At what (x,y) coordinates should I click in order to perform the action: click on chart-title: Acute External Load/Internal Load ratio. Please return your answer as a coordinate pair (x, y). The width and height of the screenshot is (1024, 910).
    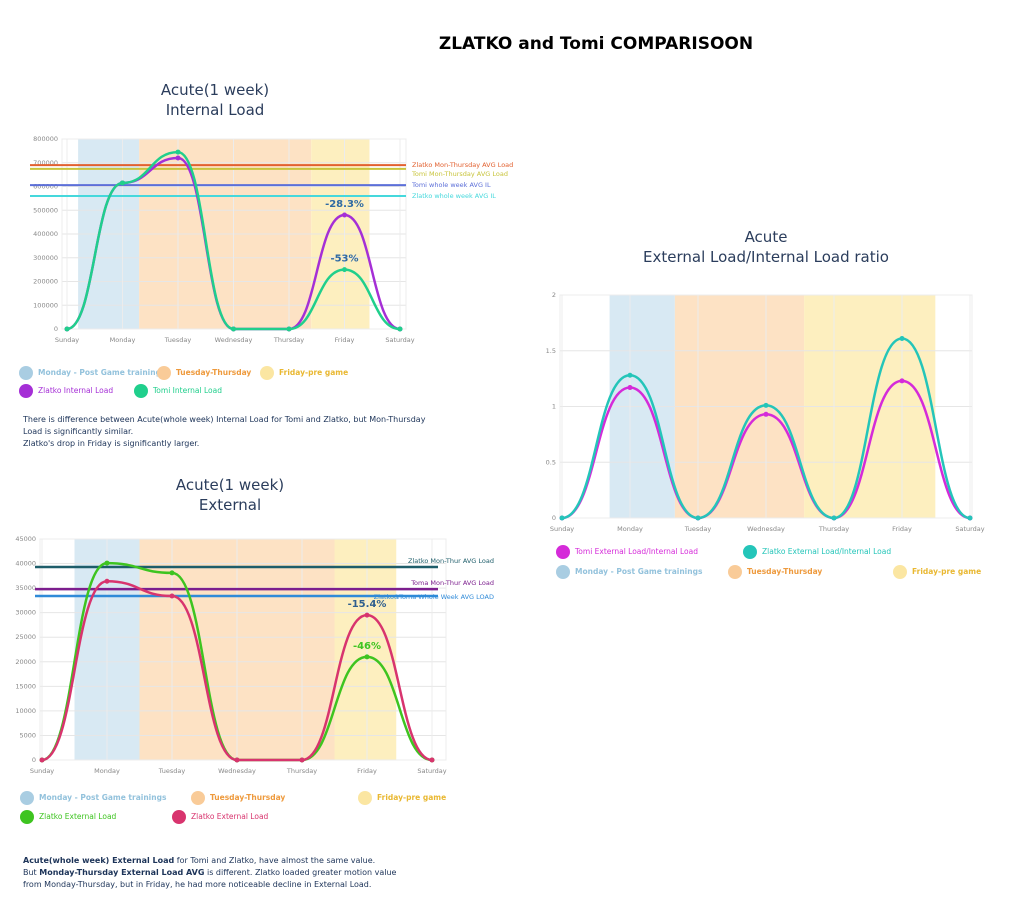
    Looking at the image, I should click on (766, 247).